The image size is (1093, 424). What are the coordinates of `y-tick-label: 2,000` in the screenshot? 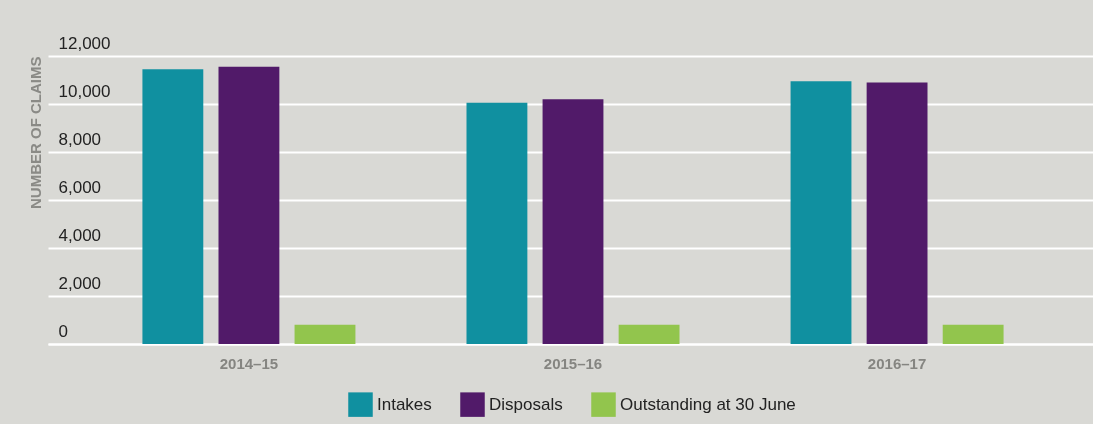 It's located at (80, 283).